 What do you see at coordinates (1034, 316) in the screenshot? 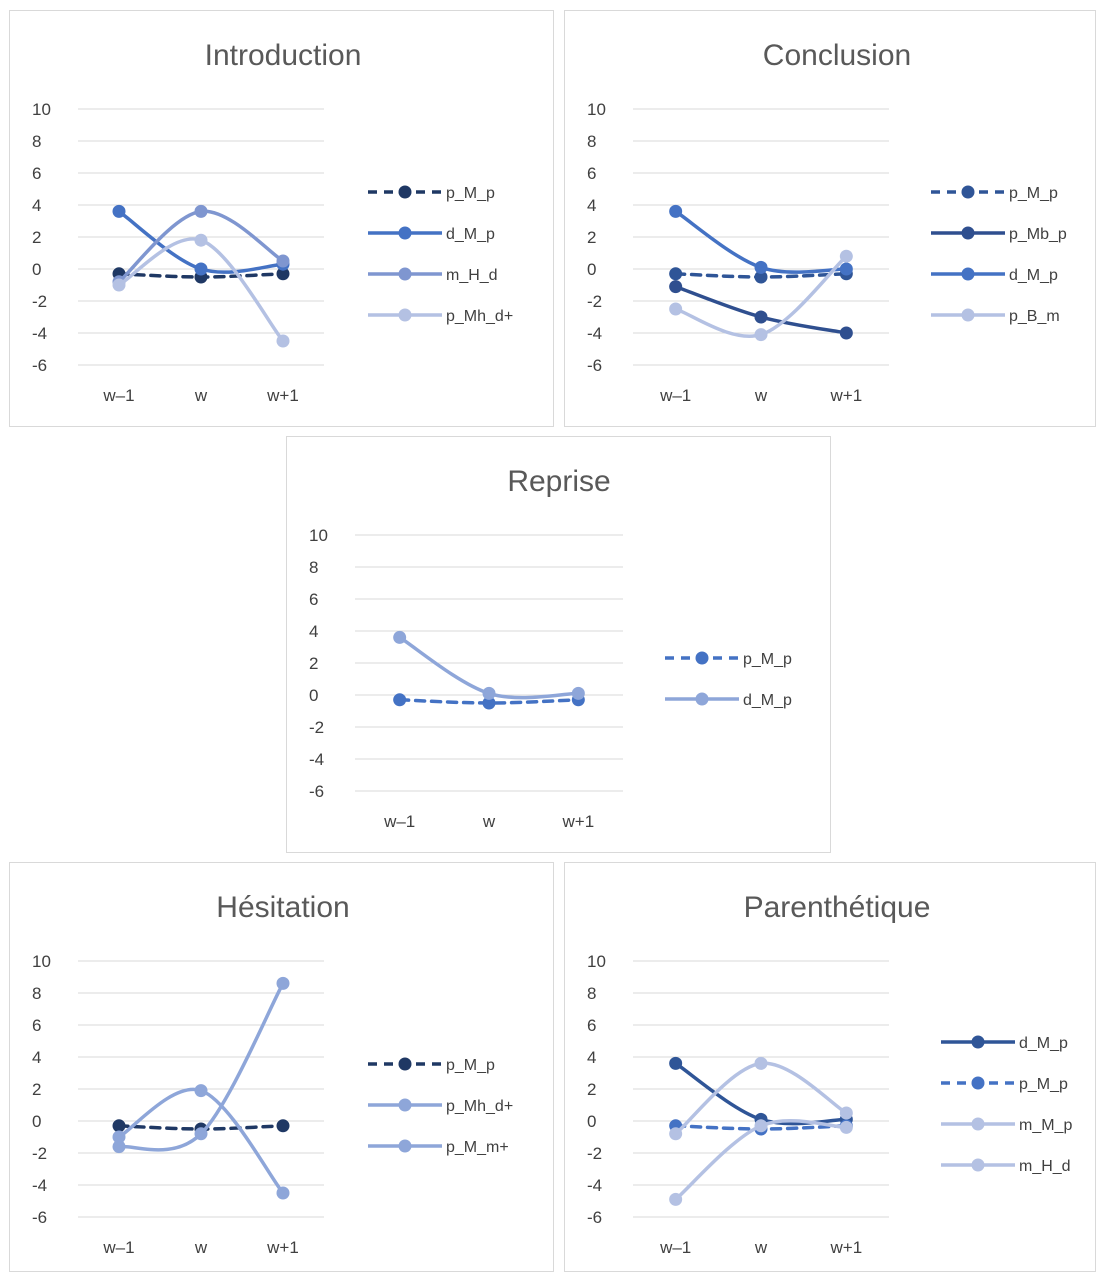
I see `legend-label: p_B_m` at bounding box center [1034, 316].